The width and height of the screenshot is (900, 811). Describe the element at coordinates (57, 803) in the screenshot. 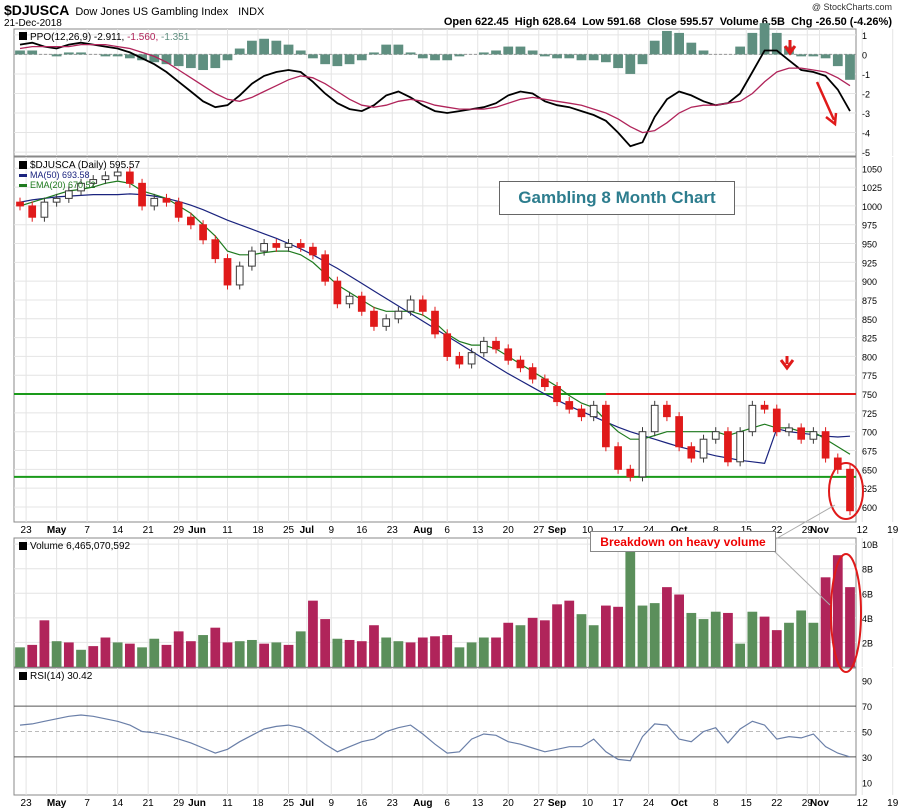

I see `x-tick-label: May` at that location.